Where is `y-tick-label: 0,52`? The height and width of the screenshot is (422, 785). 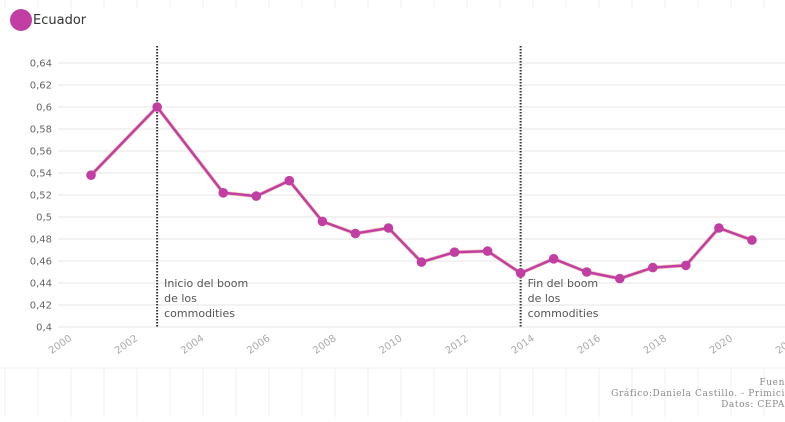 y-tick-label: 0,52 is located at coordinates (41, 196).